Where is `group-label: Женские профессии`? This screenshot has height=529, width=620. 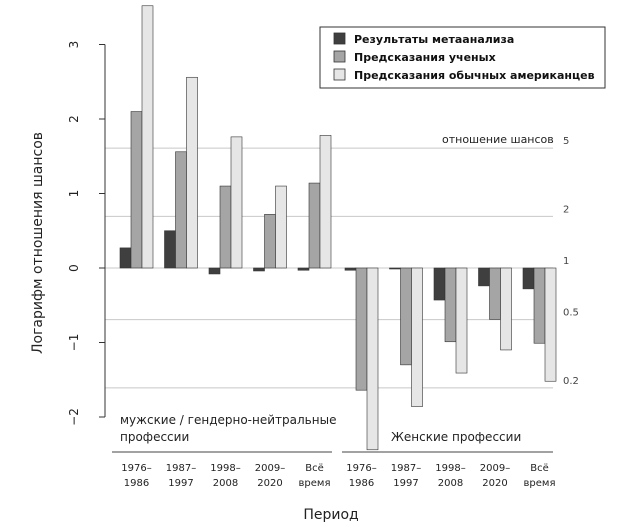
group-label: Женские профессии is located at coordinates (456, 437).